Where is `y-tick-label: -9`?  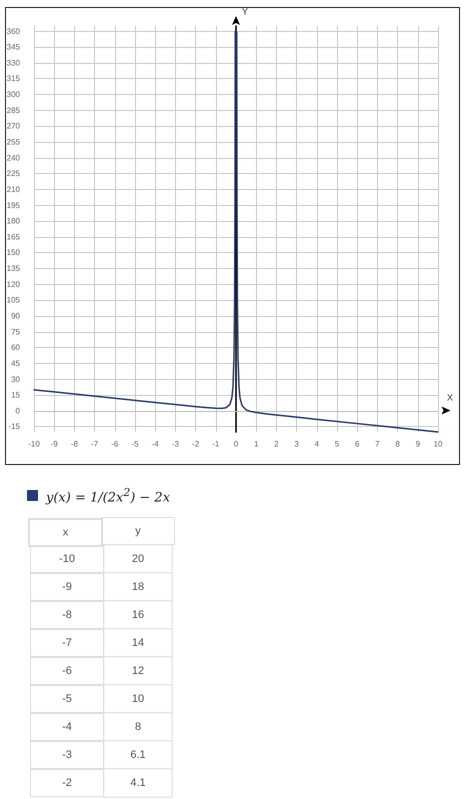
y-tick-label: -9 is located at coordinates (67, 587).